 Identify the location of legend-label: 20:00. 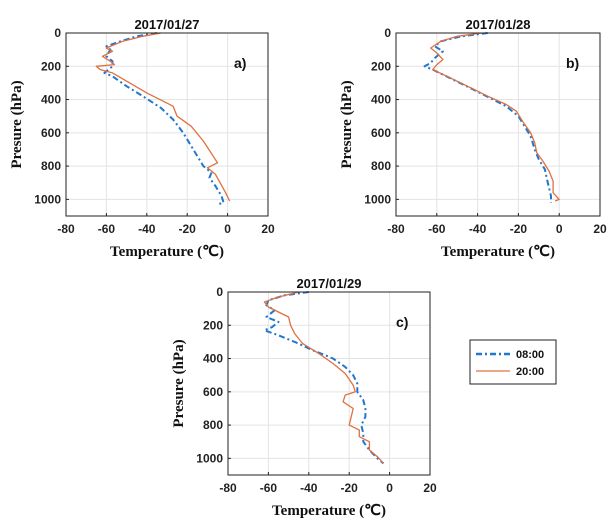
(530, 372).